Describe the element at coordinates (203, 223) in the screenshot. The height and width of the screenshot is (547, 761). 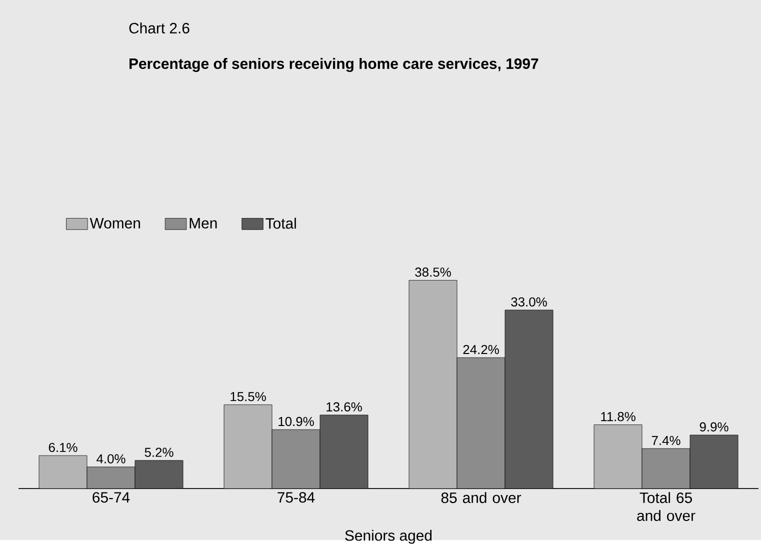
I see `legend-label: Men` at that location.